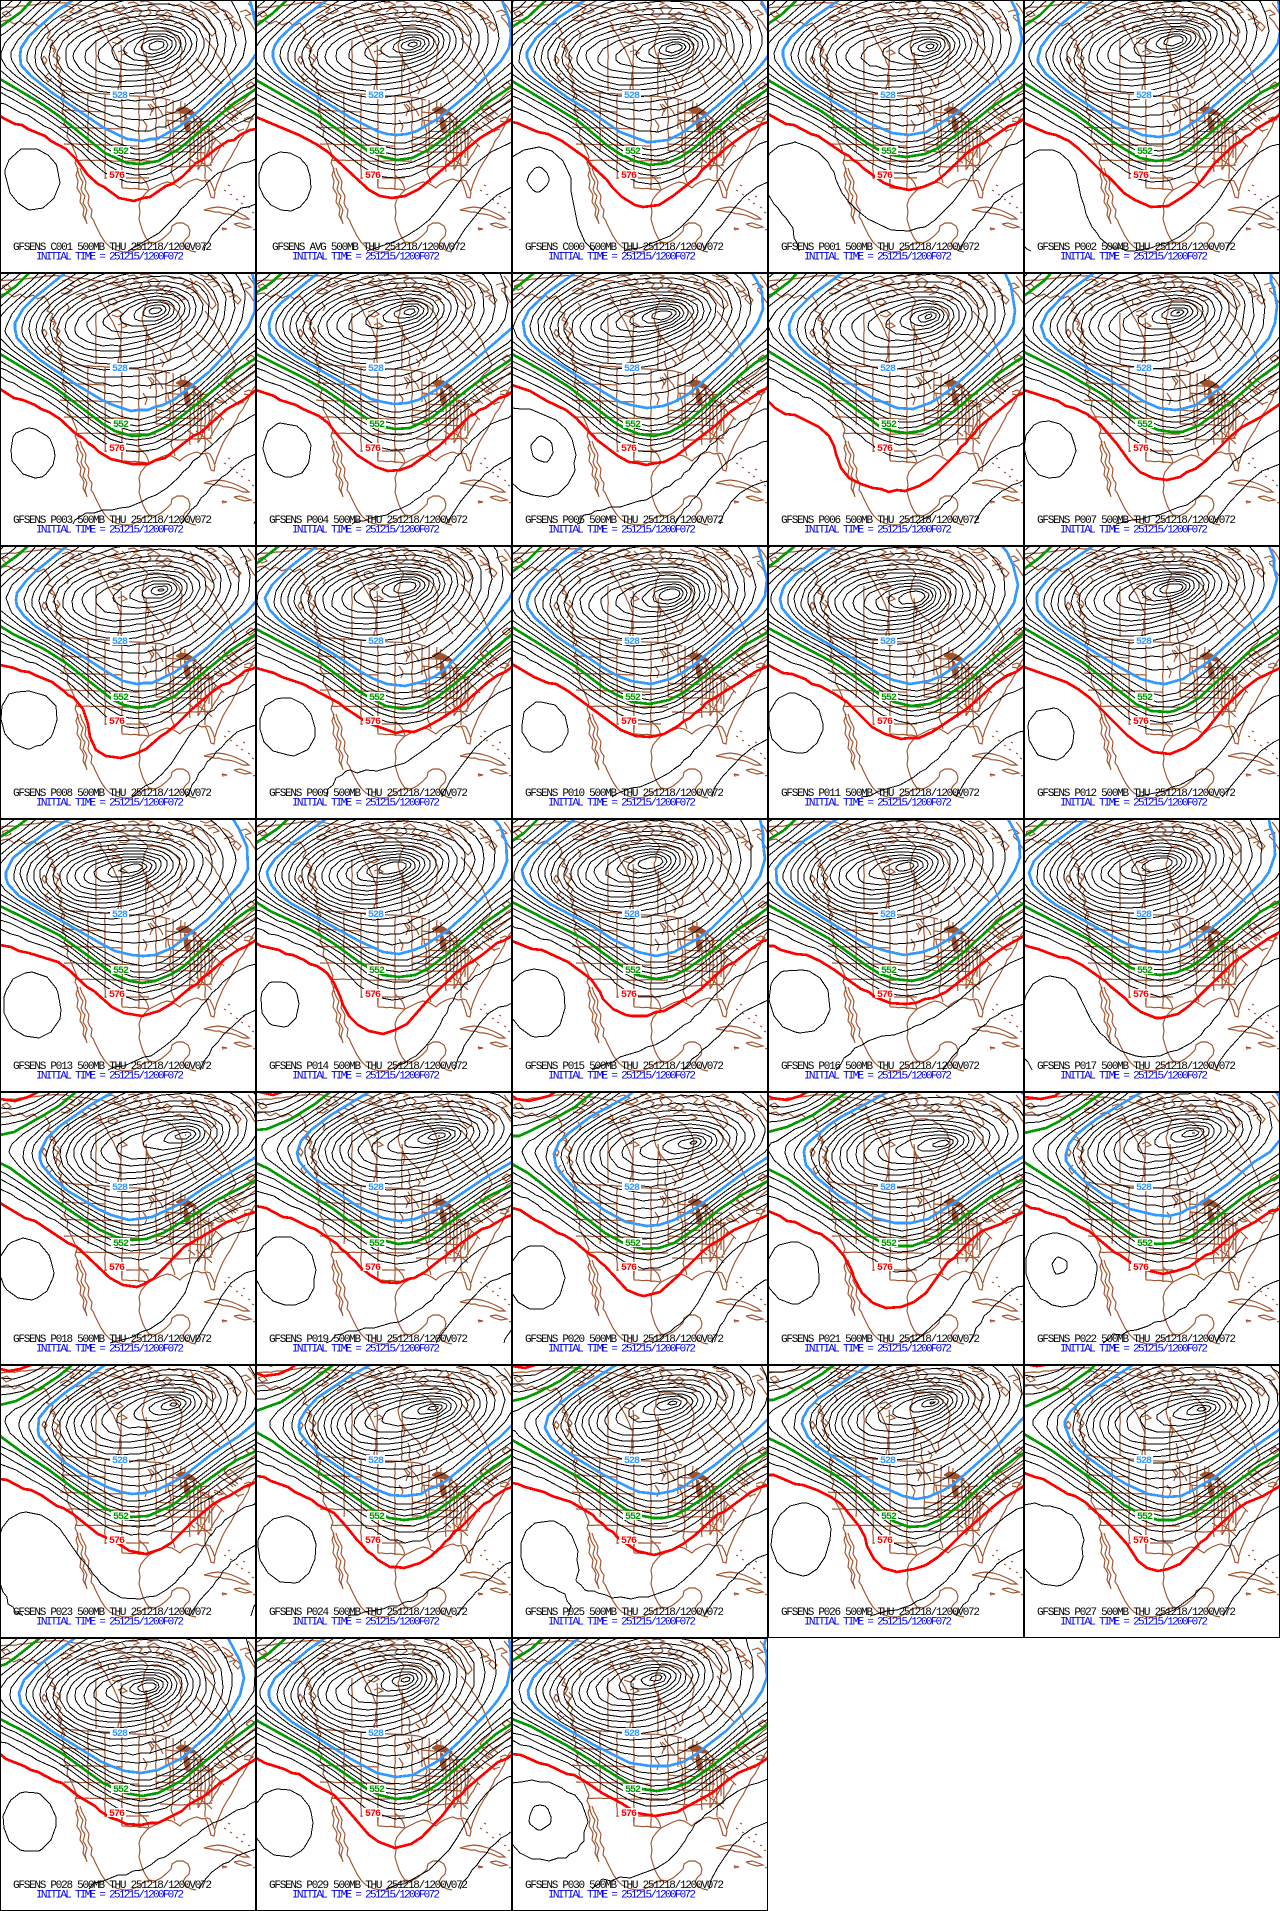 This screenshot has height=1911, width=1280. What do you see at coordinates (624, 248) in the screenshot?
I see `svg-text:GFSENS C000 500MB THU 251218/1: GFSENS C000 500MB THU 251218/1200V072` at bounding box center [624, 248].